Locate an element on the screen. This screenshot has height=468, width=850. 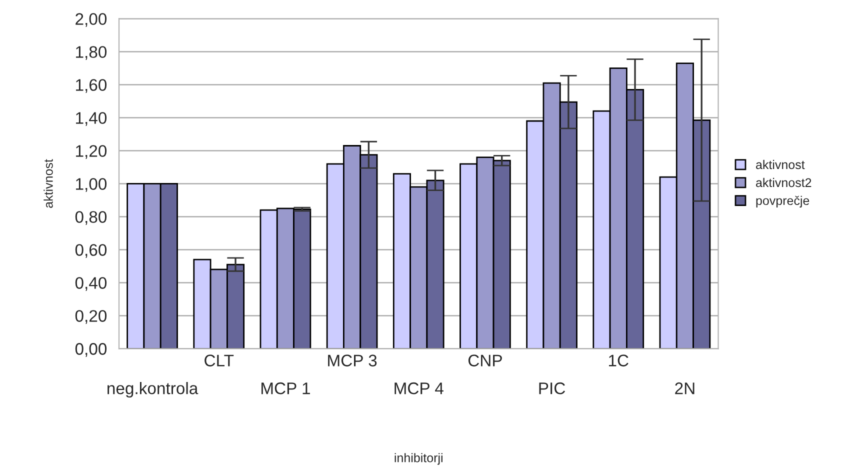
x-tick-label: CLT is located at coordinates (219, 360).